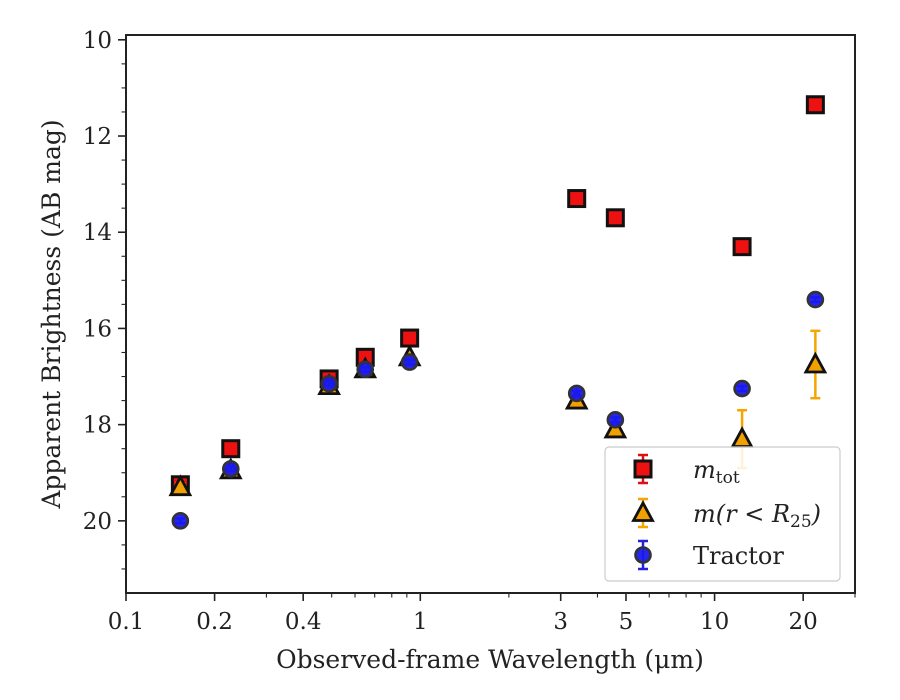  Describe the element at coordinates (303, 622) in the screenshot. I see `x-tick-label: 0.4` at that location.